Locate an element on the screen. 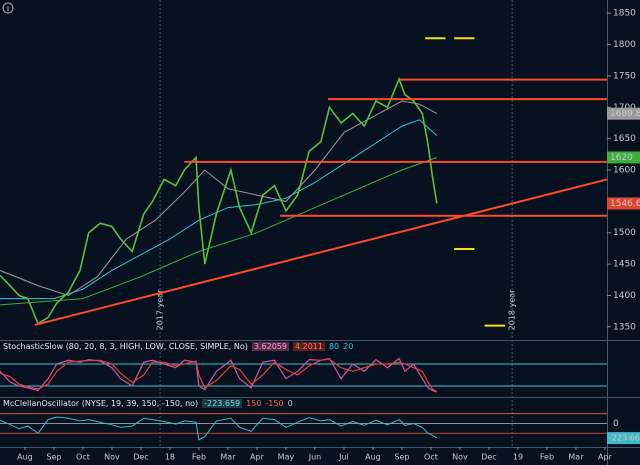 The height and width of the screenshot is (465, 640). last-value-label: -223.66 is located at coordinates (624, 438).